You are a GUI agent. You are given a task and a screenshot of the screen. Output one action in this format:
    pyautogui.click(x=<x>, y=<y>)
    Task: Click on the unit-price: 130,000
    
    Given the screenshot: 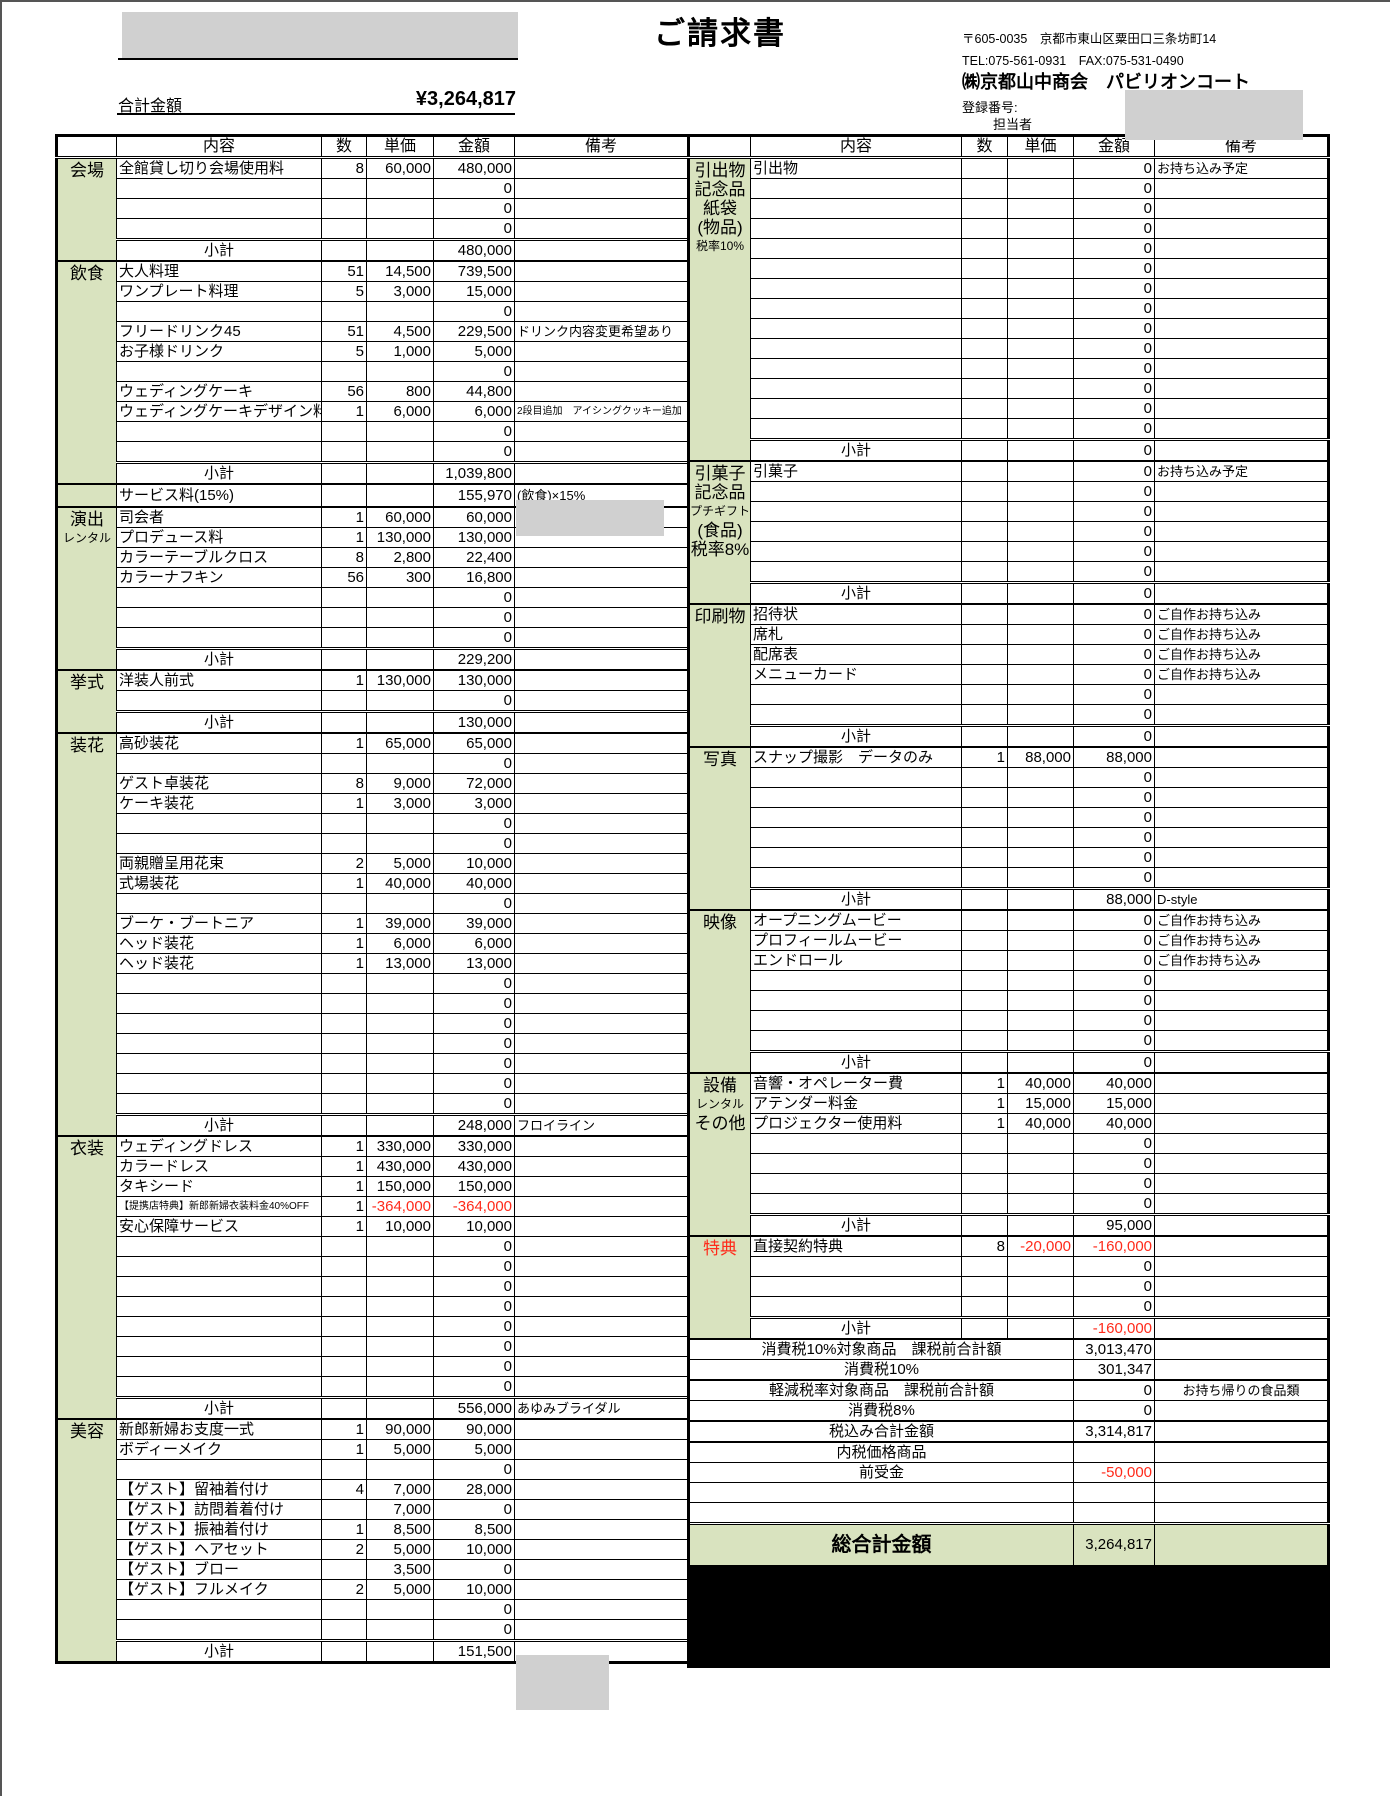 What is the action you would take?
    pyautogui.click(x=400, y=680)
    